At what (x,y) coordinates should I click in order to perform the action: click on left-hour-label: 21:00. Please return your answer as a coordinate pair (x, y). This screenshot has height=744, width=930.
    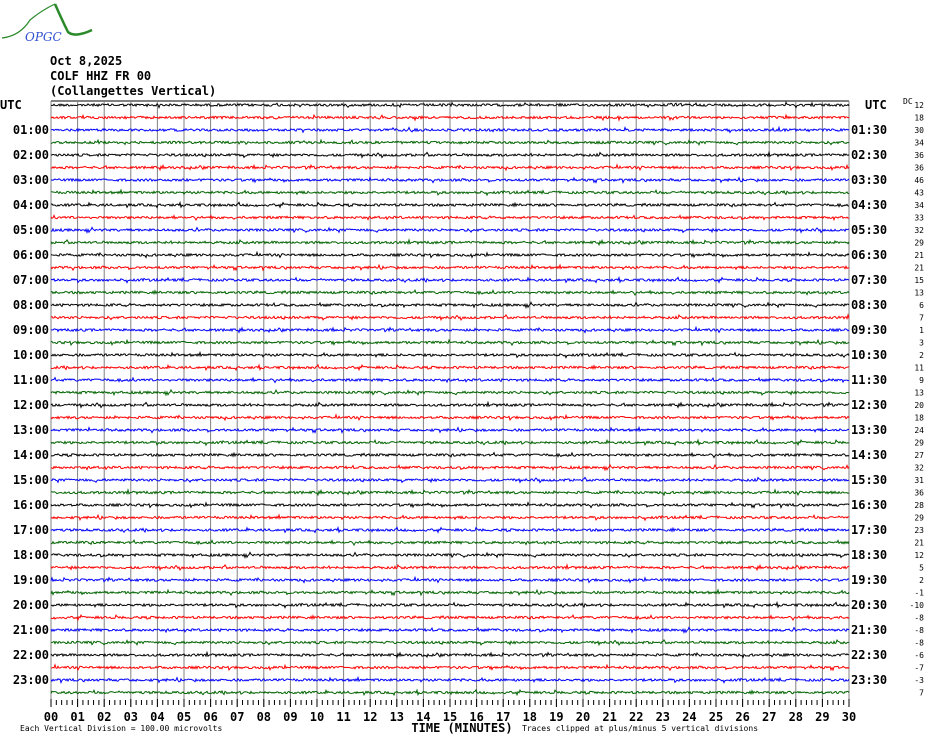
    Looking at the image, I should click on (31, 630).